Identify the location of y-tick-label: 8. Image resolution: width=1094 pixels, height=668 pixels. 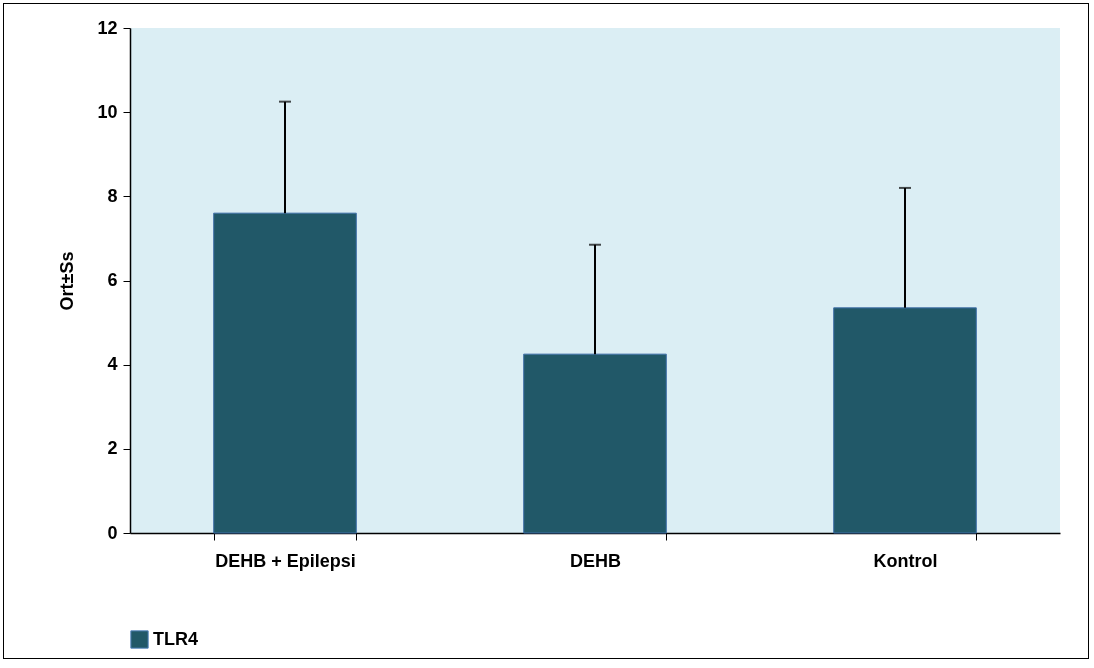
(112, 195).